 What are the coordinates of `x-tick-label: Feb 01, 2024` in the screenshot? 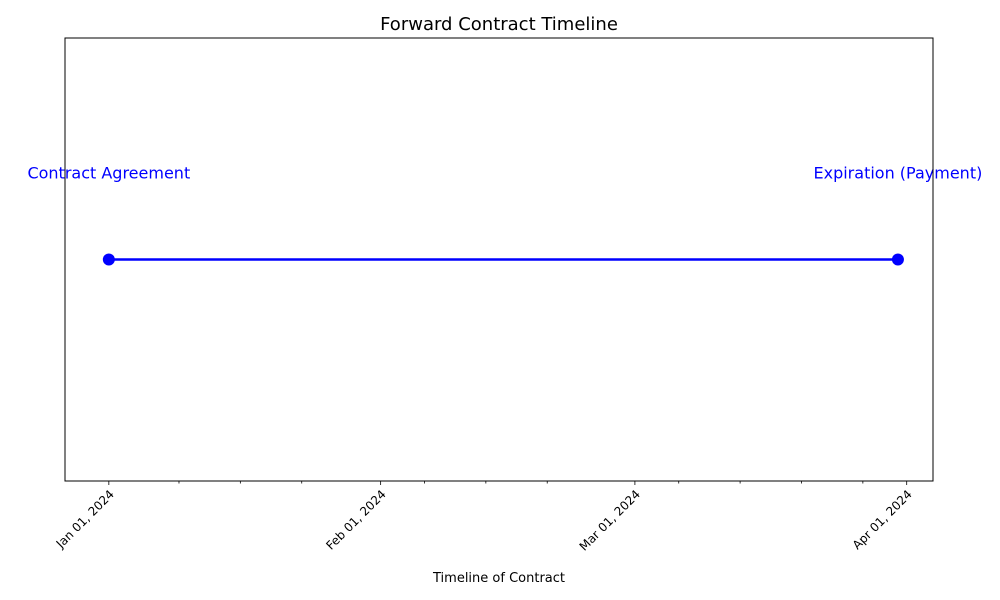 It's located at (355, 519).